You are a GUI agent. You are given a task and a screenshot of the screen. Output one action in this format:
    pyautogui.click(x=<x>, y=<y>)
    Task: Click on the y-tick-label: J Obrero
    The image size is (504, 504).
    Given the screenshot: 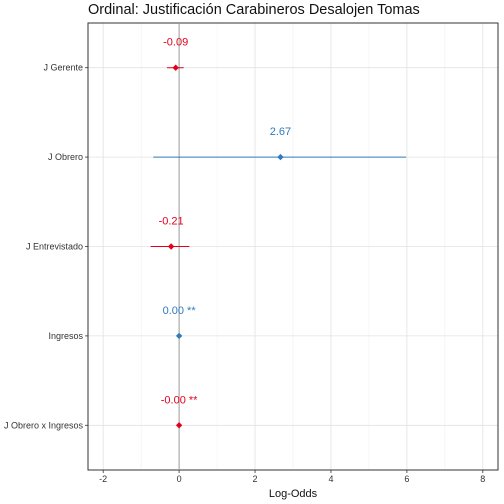 What is the action you would take?
    pyautogui.click(x=65, y=157)
    